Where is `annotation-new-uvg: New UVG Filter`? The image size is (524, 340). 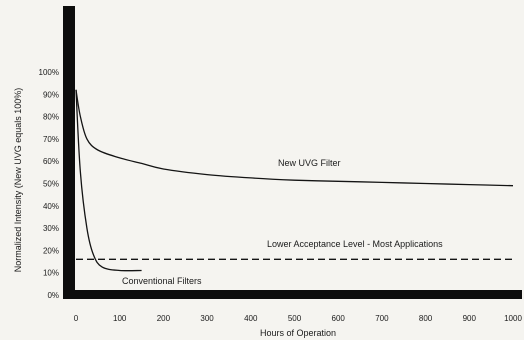
annotation-new-uvg: New UVG Filter is located at coordinates (309, 163).